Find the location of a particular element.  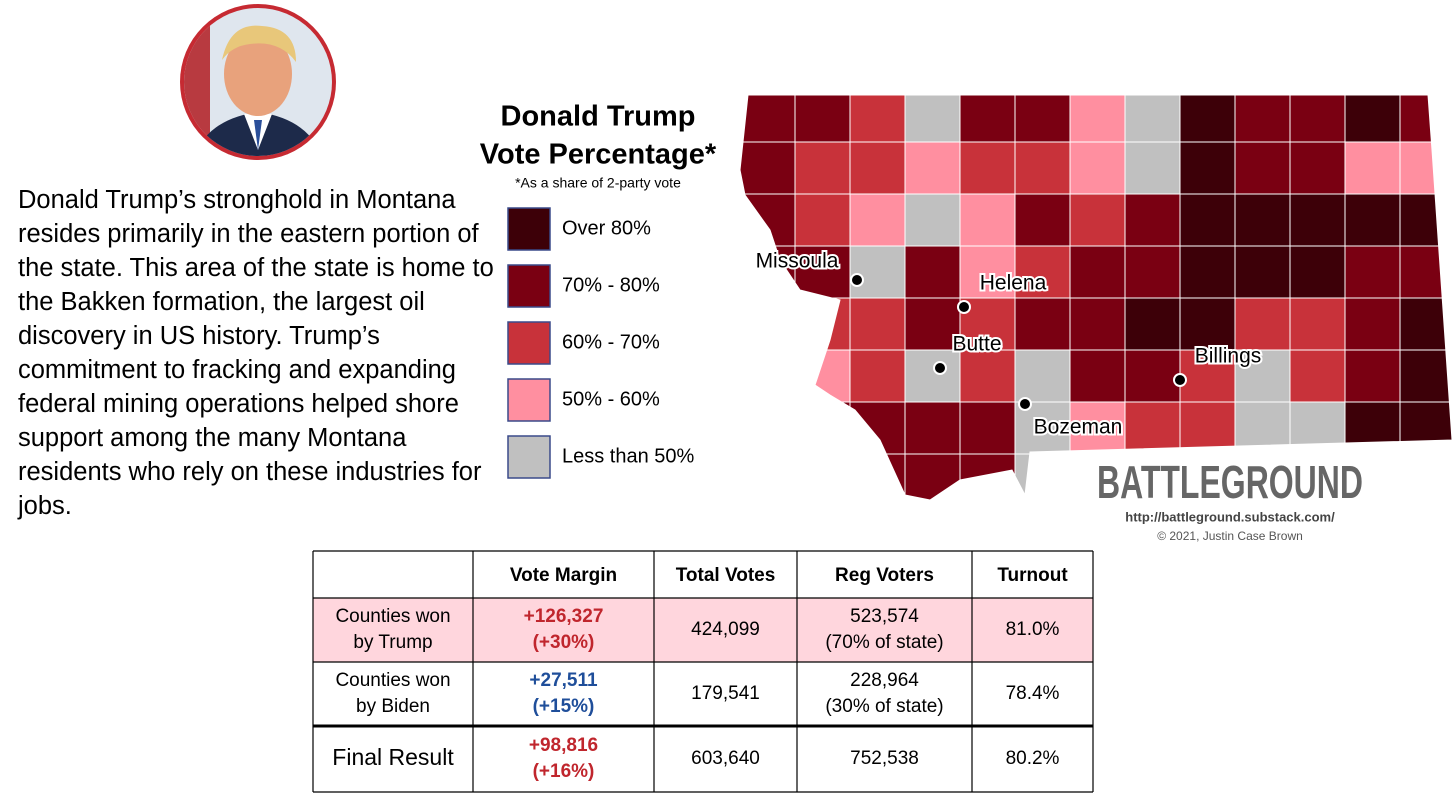

table-cell: 752,538 is located at coordinates (884, 758).